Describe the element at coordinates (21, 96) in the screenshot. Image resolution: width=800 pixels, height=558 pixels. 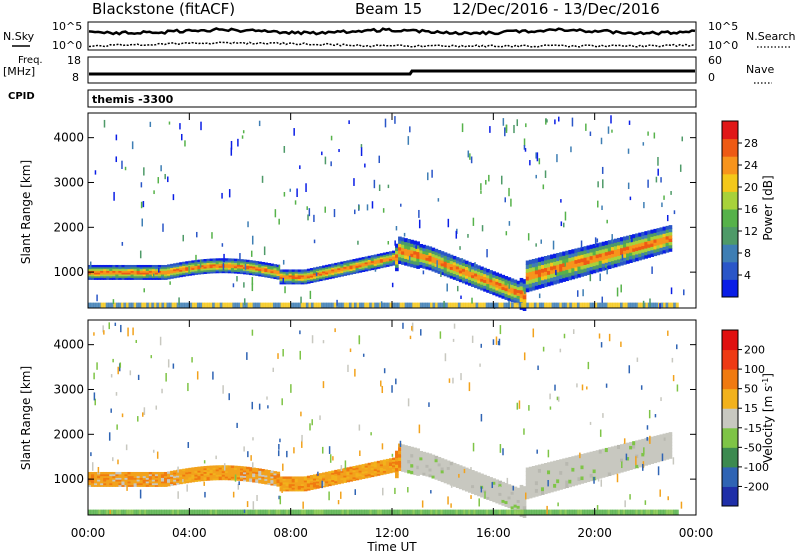
I see `cpid-label: CPID` at that location.